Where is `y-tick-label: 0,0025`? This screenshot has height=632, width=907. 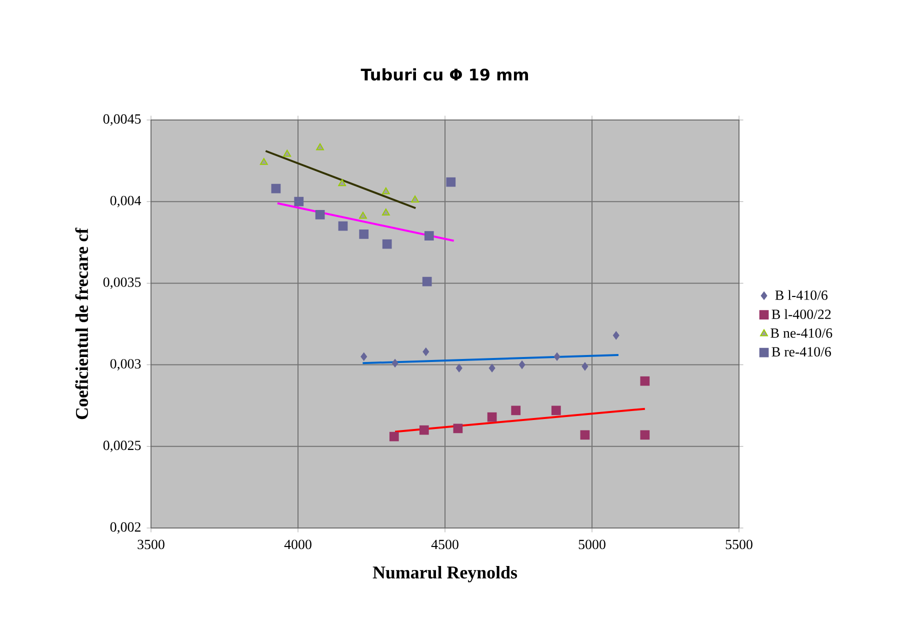
y-tick-label: 0,0025 is located at coordinates (122, 446).